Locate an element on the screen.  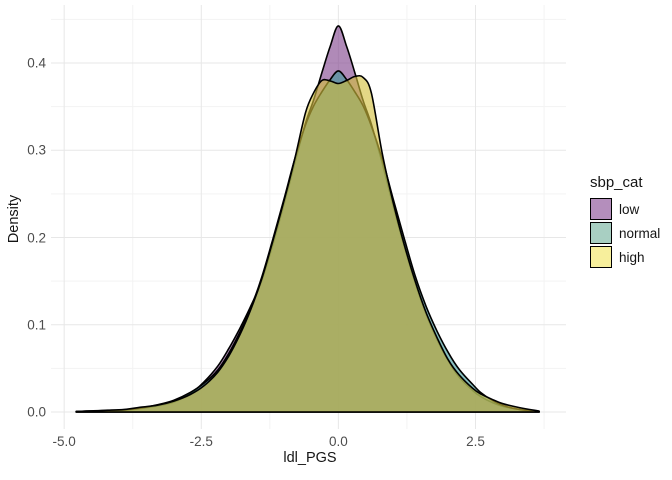
y-tick-label-0.2: 0.2 is located at coordinates (36, 237).